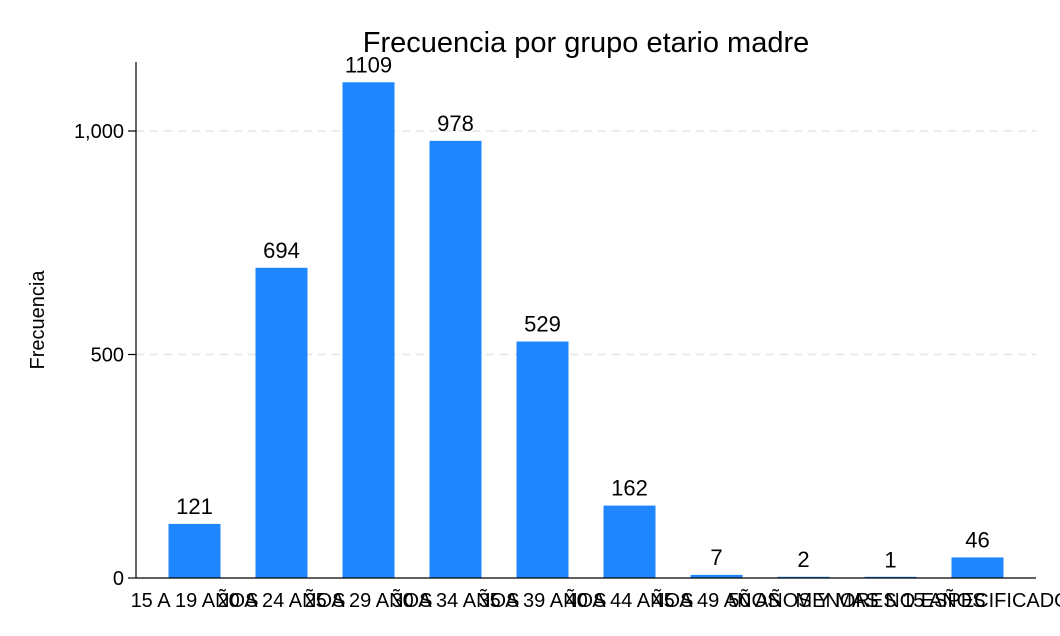 Image resolution: width=1060 pixels, height=636 pixels. I want to click on data-label: 2, so click(803, 559).